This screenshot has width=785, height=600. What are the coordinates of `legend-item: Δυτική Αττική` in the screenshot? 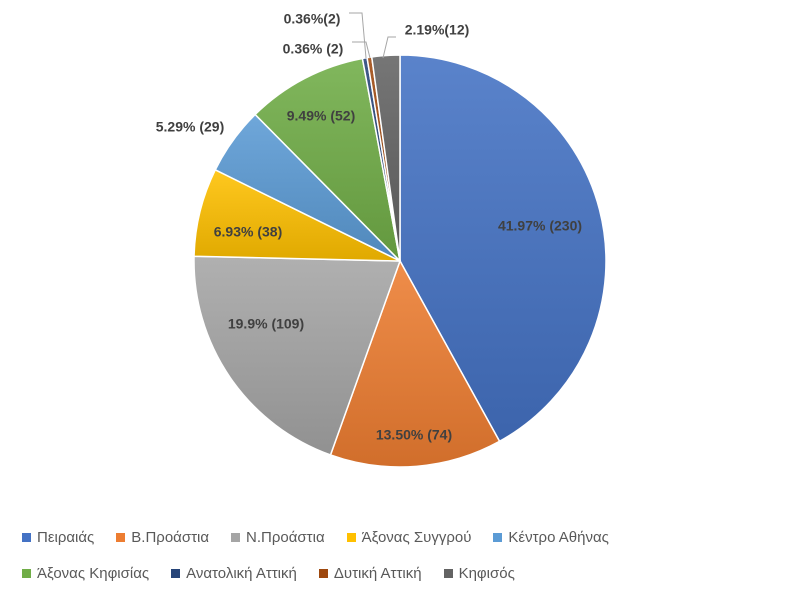 It's located at (370, 573).